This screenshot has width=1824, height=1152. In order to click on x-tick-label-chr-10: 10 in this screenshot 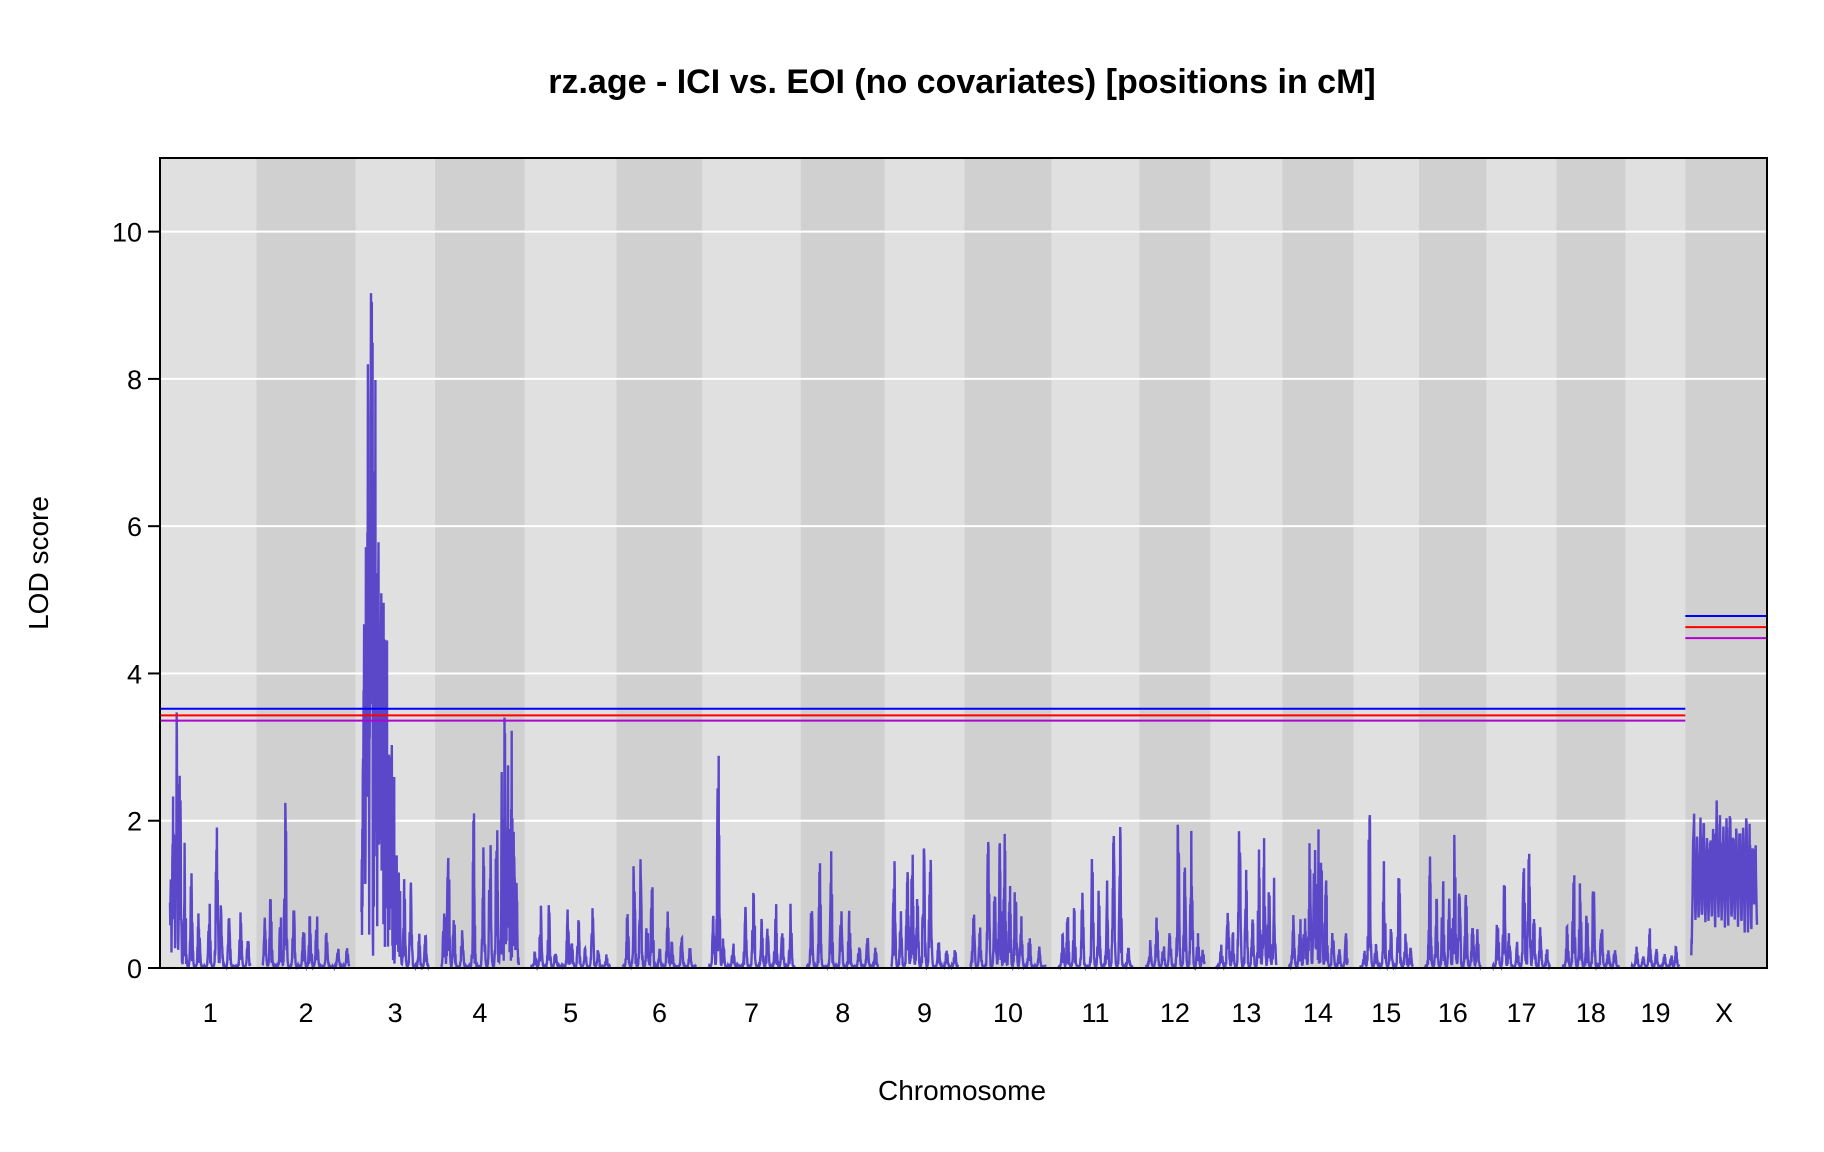, I will do `click(1008, 1013)`.